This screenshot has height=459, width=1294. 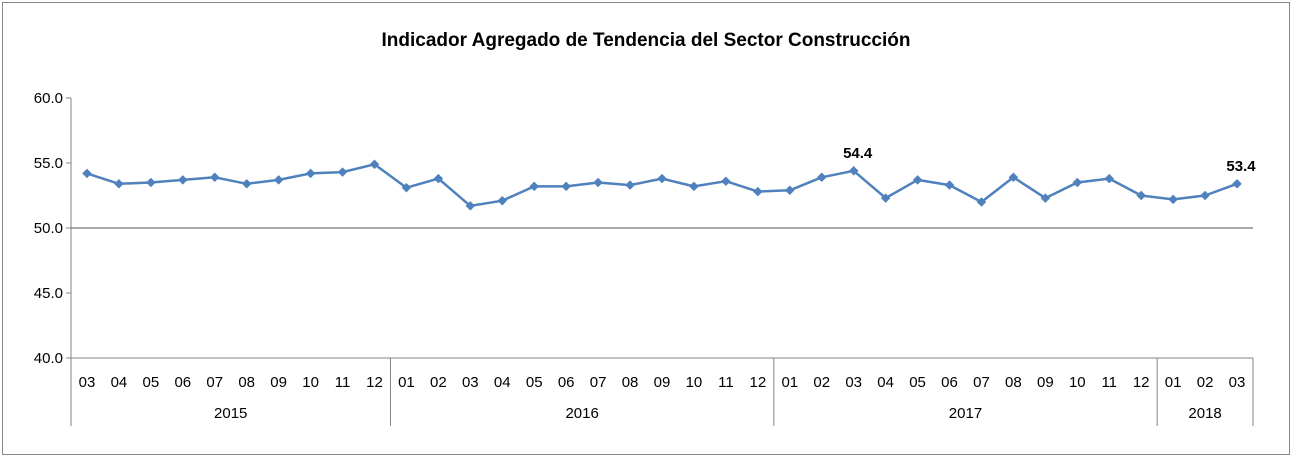 I want to click on x-year-label: 2018, so click(x=1204, y=413).